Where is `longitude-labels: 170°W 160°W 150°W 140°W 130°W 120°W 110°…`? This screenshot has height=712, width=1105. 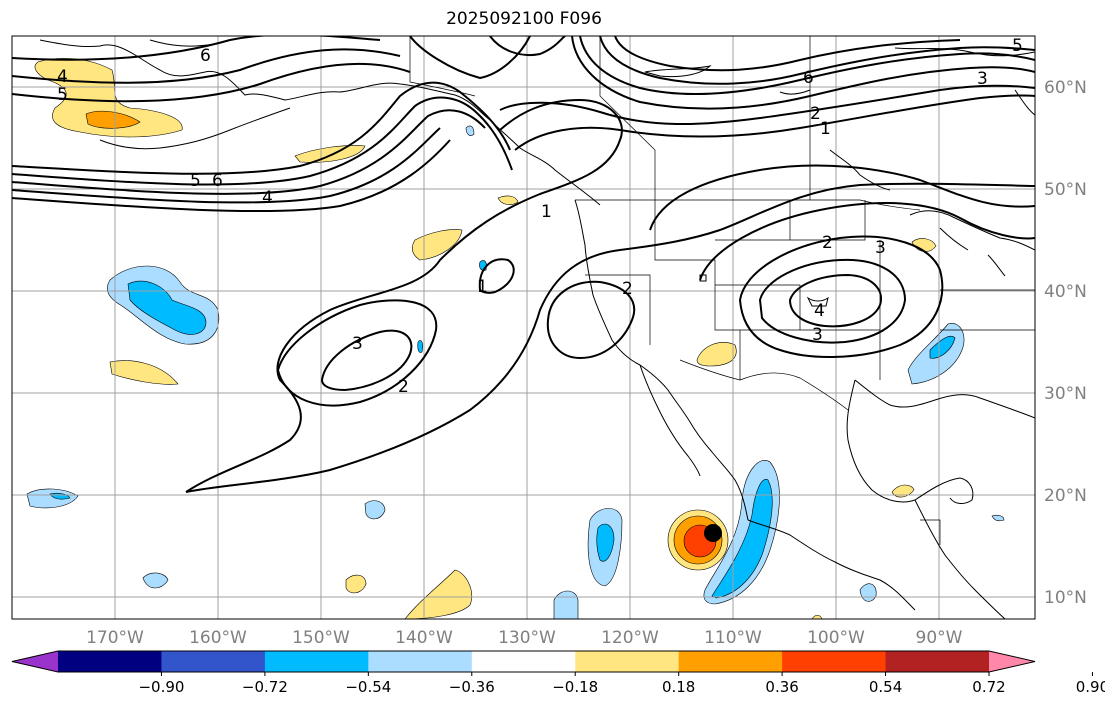
longitude-labels: 170°W 160°W 150°W 140°W 130°W 120°W 110°… is located at coordinates (524, 638).